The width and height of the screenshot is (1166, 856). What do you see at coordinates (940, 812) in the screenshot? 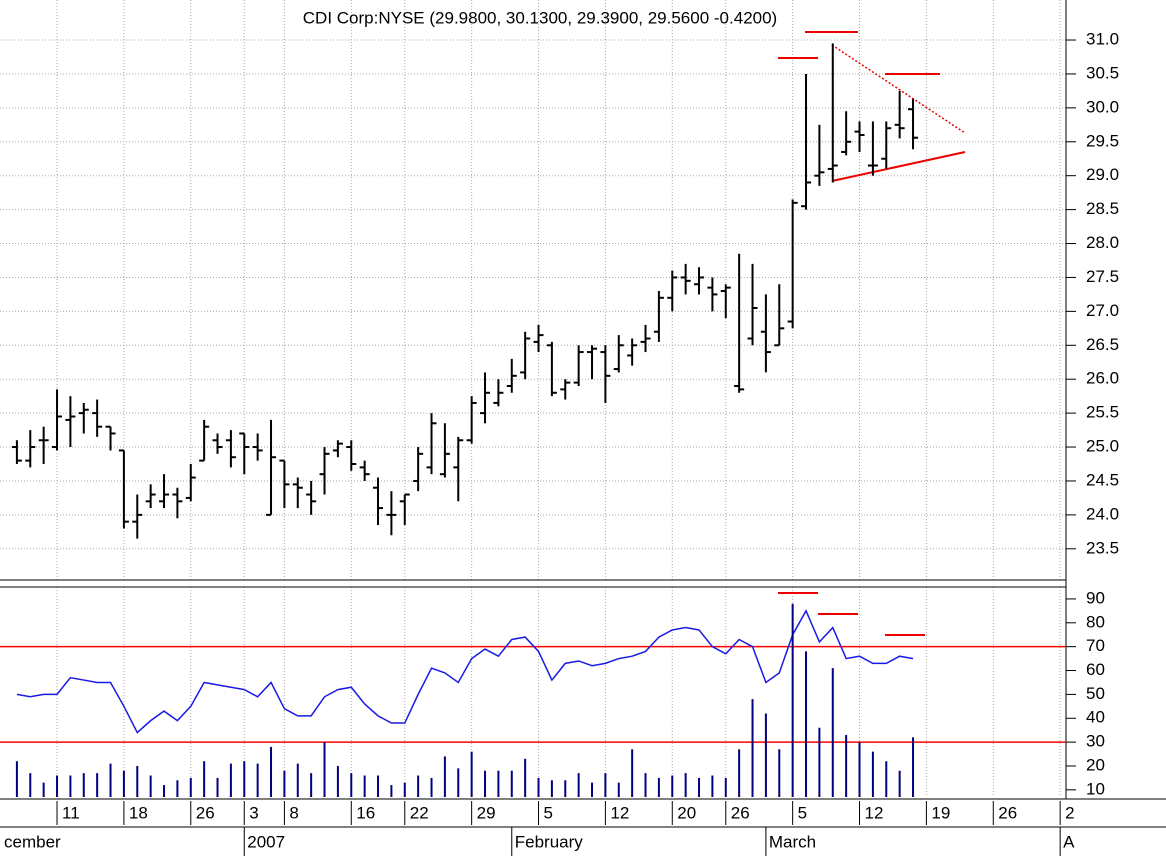
I see `x-tick-label: 19` at bounding box center [940, 812].